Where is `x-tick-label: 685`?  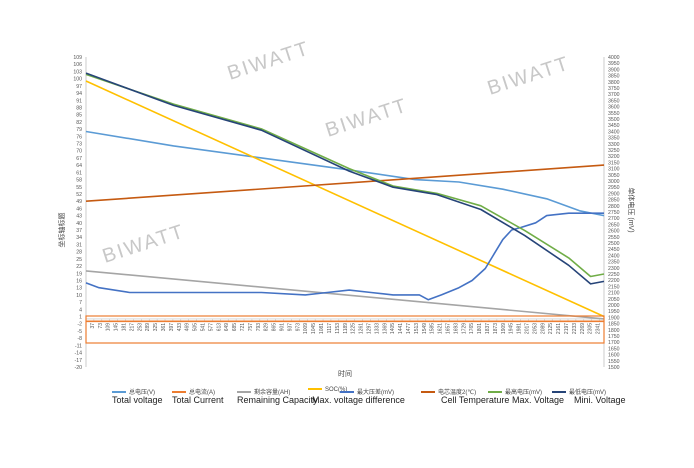 x-tick-label: 685 is located at coordinates (235, 327).